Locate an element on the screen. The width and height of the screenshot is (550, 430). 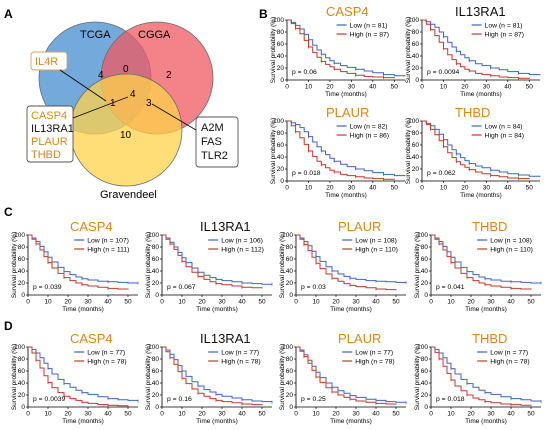
km-p-value: p = 0.03 is located at coordinates (313, 287).